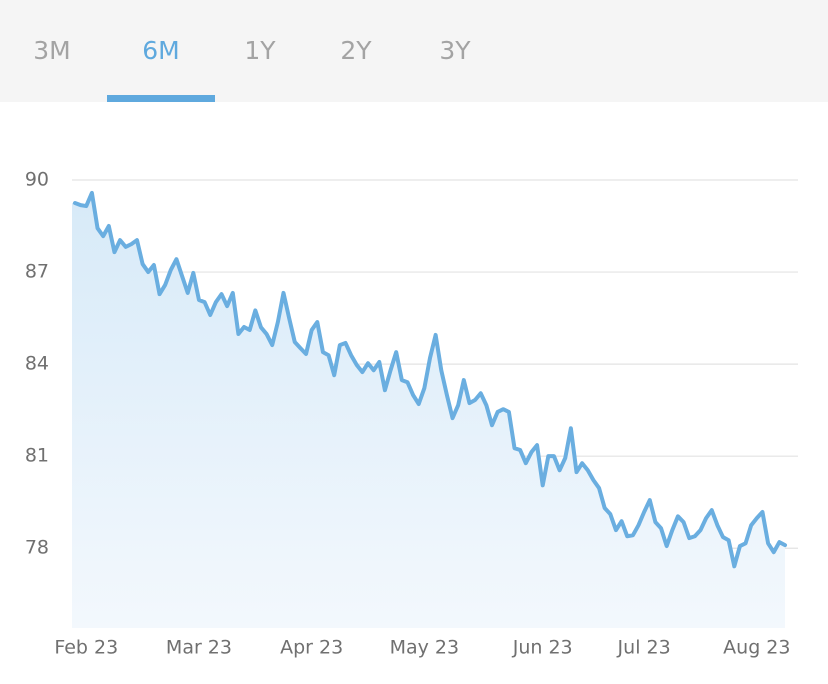  Describe the element at coordinates (252, 69) in the screenshot. I see `tabs: 3M 6M 1Y 2Y 3Y` at that location.